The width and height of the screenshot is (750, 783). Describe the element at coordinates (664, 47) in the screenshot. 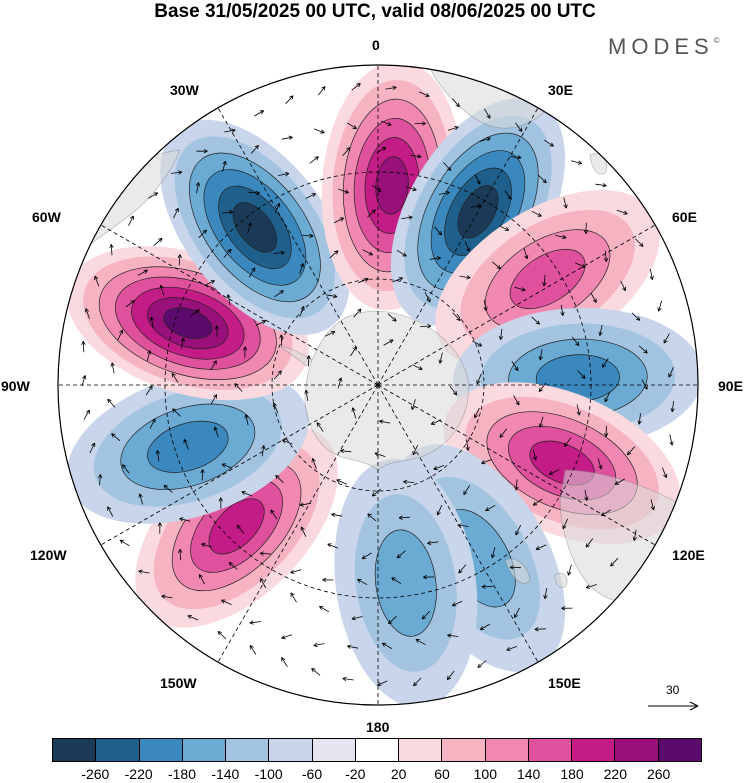

I see `modes-logo: MODES©` at that location.